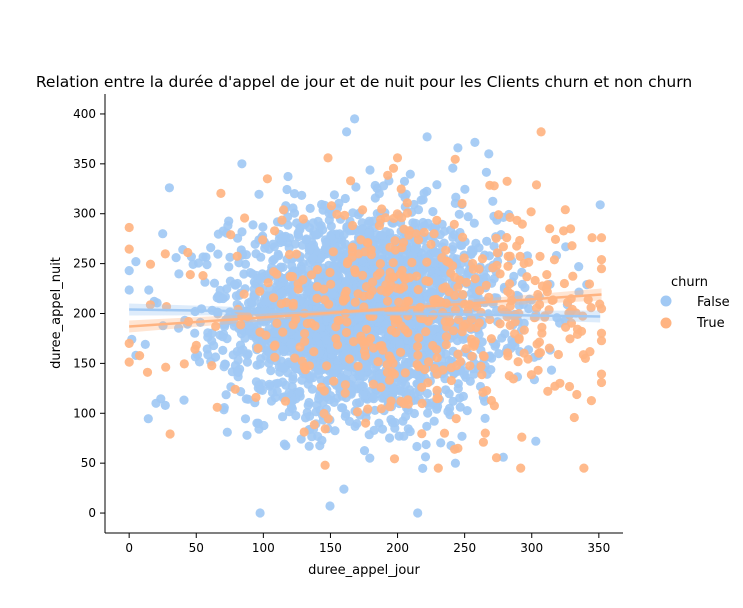 The image size is (743, 608). Describe the element at coordinates (84, 114) in the screenshot. I see `y-tick-label: 400` at that location.